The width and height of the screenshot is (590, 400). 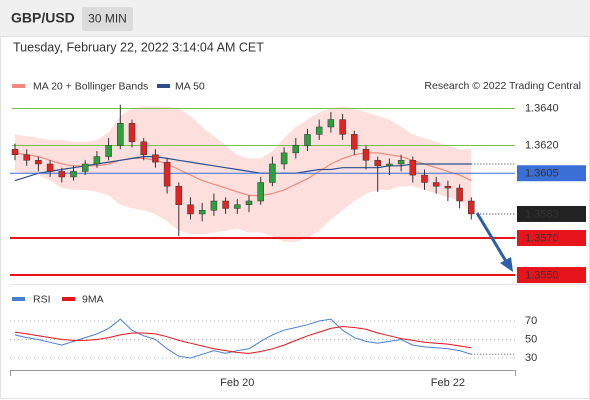 What do you see at coordinates (542, 145) in the screenshot?
I see `level-label: 1.3620` at bounding box center [542, 145].